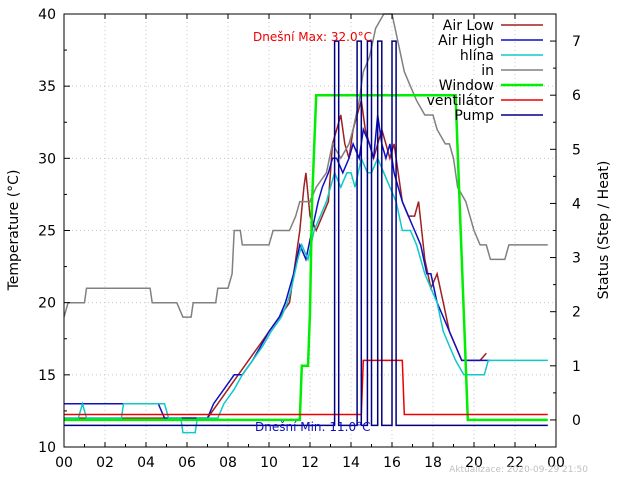 The image size is (640, 480). What do you see at coordinates (47, 376) in the screenshot?
I see `y-tick-label: 15` at bounding box center [47, 376].